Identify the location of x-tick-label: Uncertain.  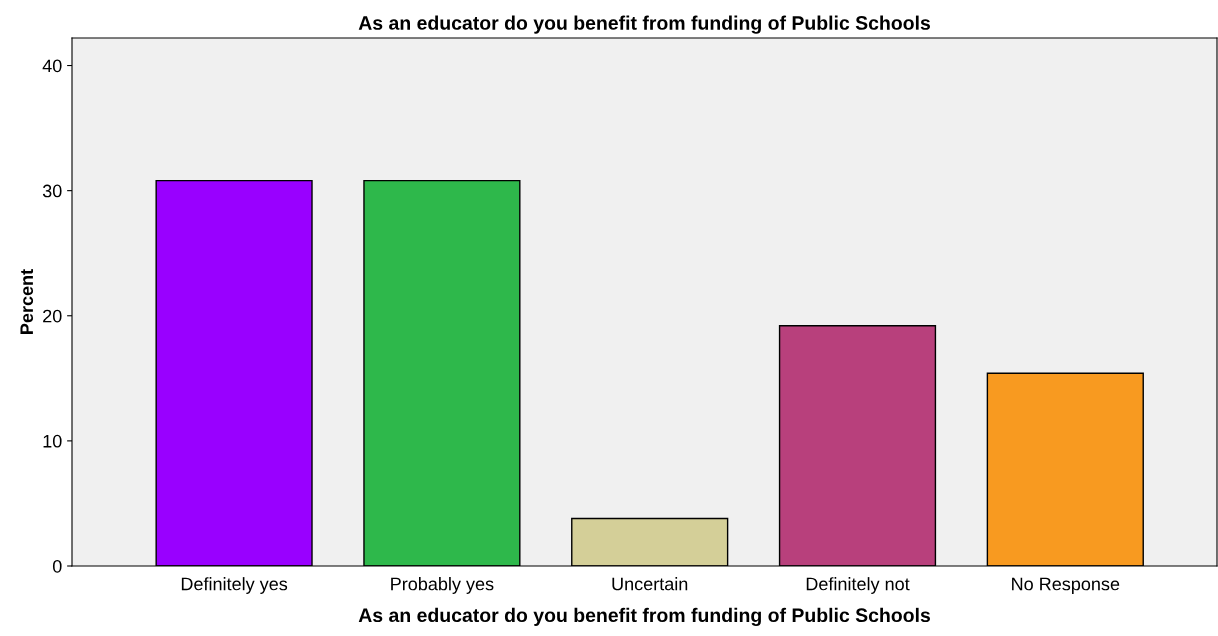
(650, 584).